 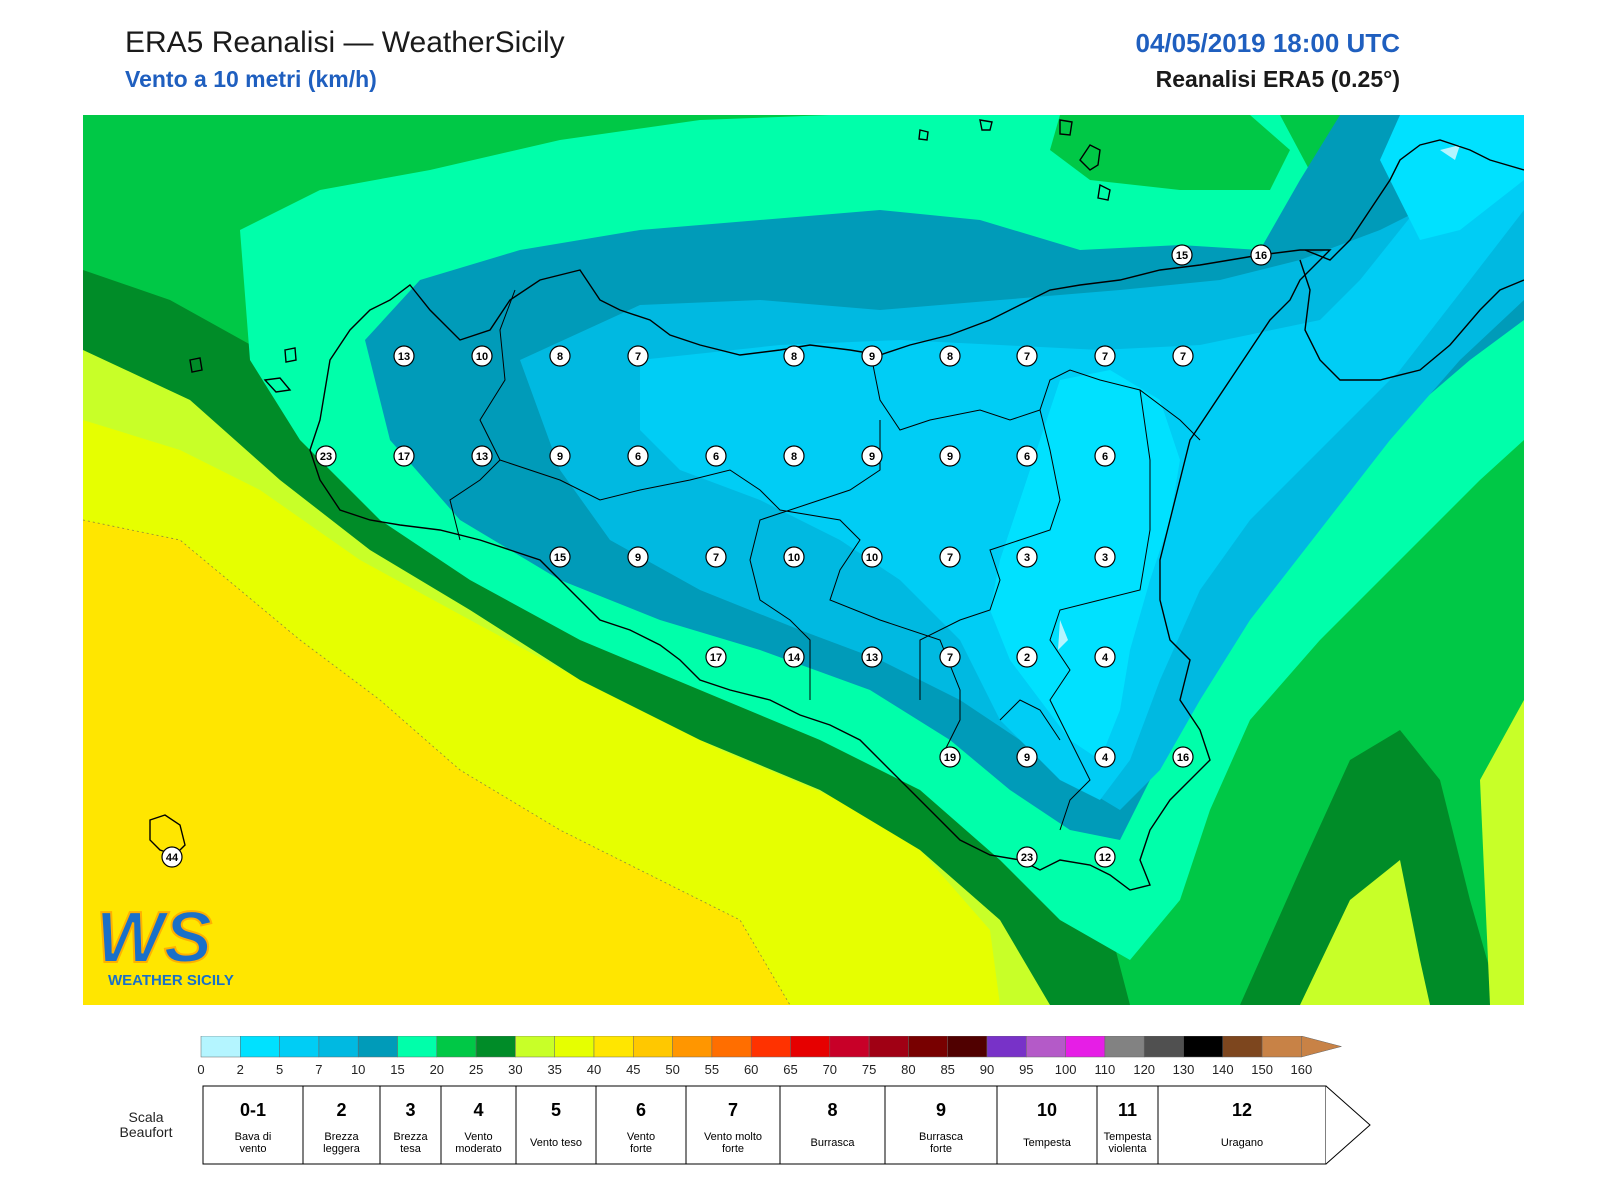 What do you see at coordinates (1127, 1125) in the screenshot?
I see `beaufort-cell: 11 Tempesta violenta` at bounding box center [1127, 1125].